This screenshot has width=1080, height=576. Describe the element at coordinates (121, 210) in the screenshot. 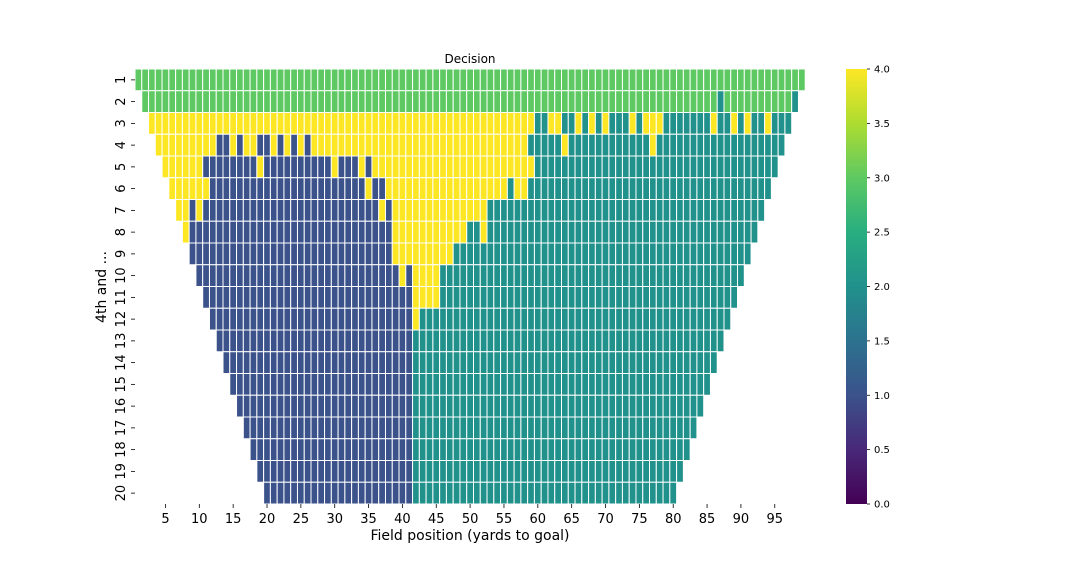

I see `y-tick-label: 7` at that location.